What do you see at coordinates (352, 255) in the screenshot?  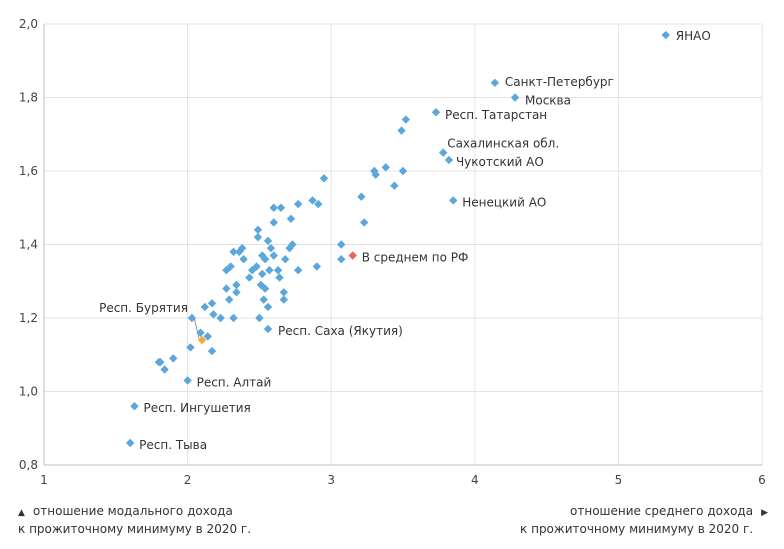 I see `average-point` at bounding box center [352, 255].